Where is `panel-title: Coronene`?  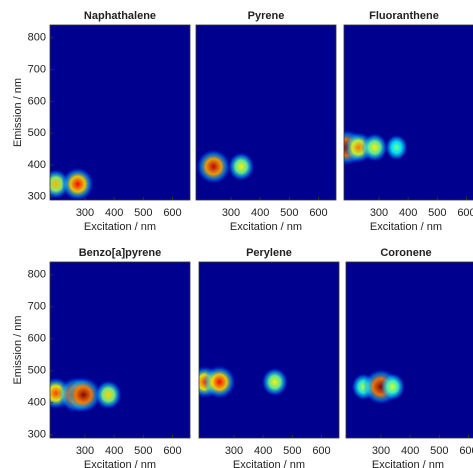 panel-title: Coronene is located at coordinates (405, 253).